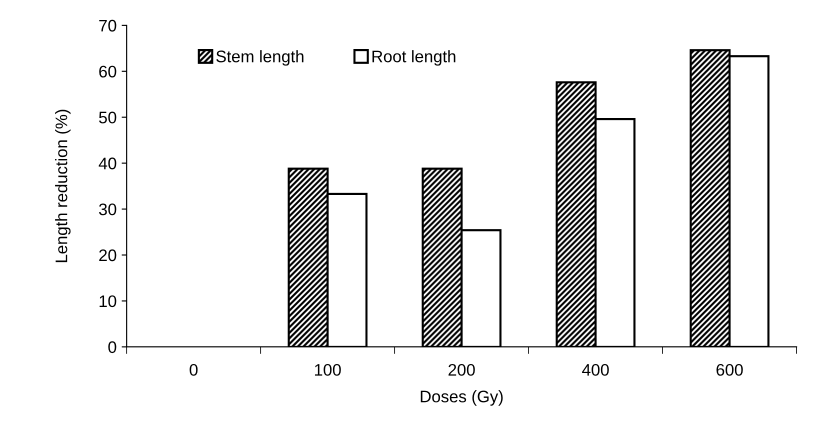 The width and height of the screenshot is (817, 423). Describe the element at coordinates (112, 347) in the screenshot. I see `y-tick-label: 0` at that location.